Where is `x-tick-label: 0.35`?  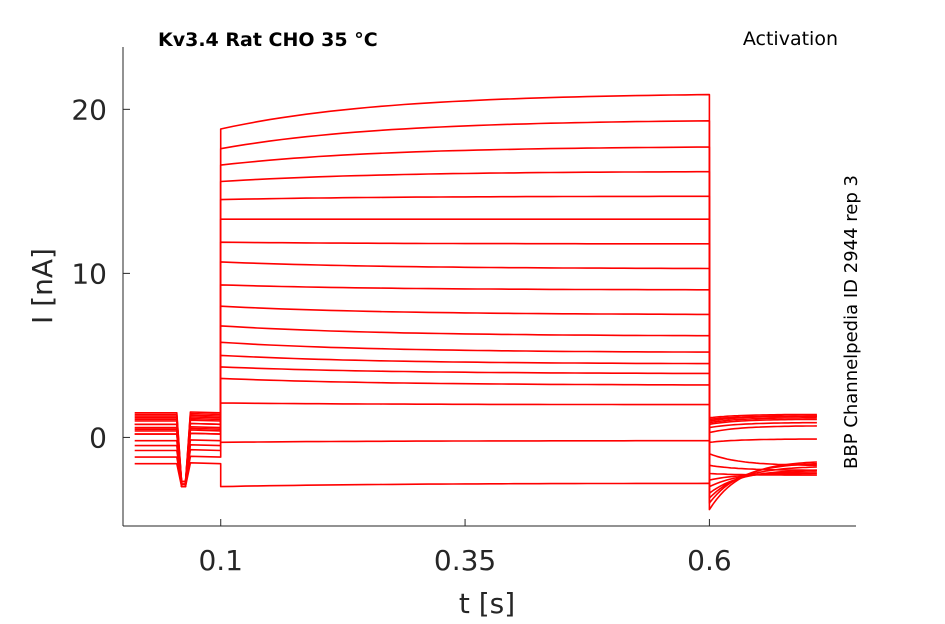 x-tick-label: 0.35 is located at coordinates (465, 560).